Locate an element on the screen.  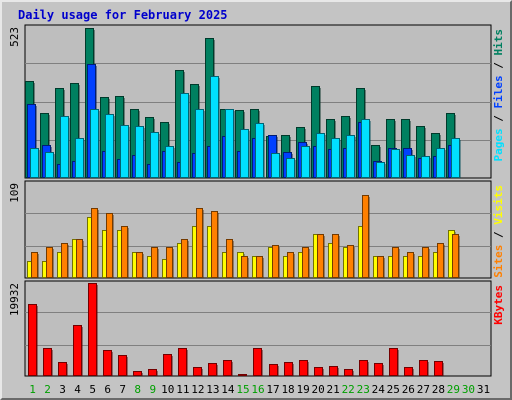
legend-visits: Visits is located at coordinates (498, 205).